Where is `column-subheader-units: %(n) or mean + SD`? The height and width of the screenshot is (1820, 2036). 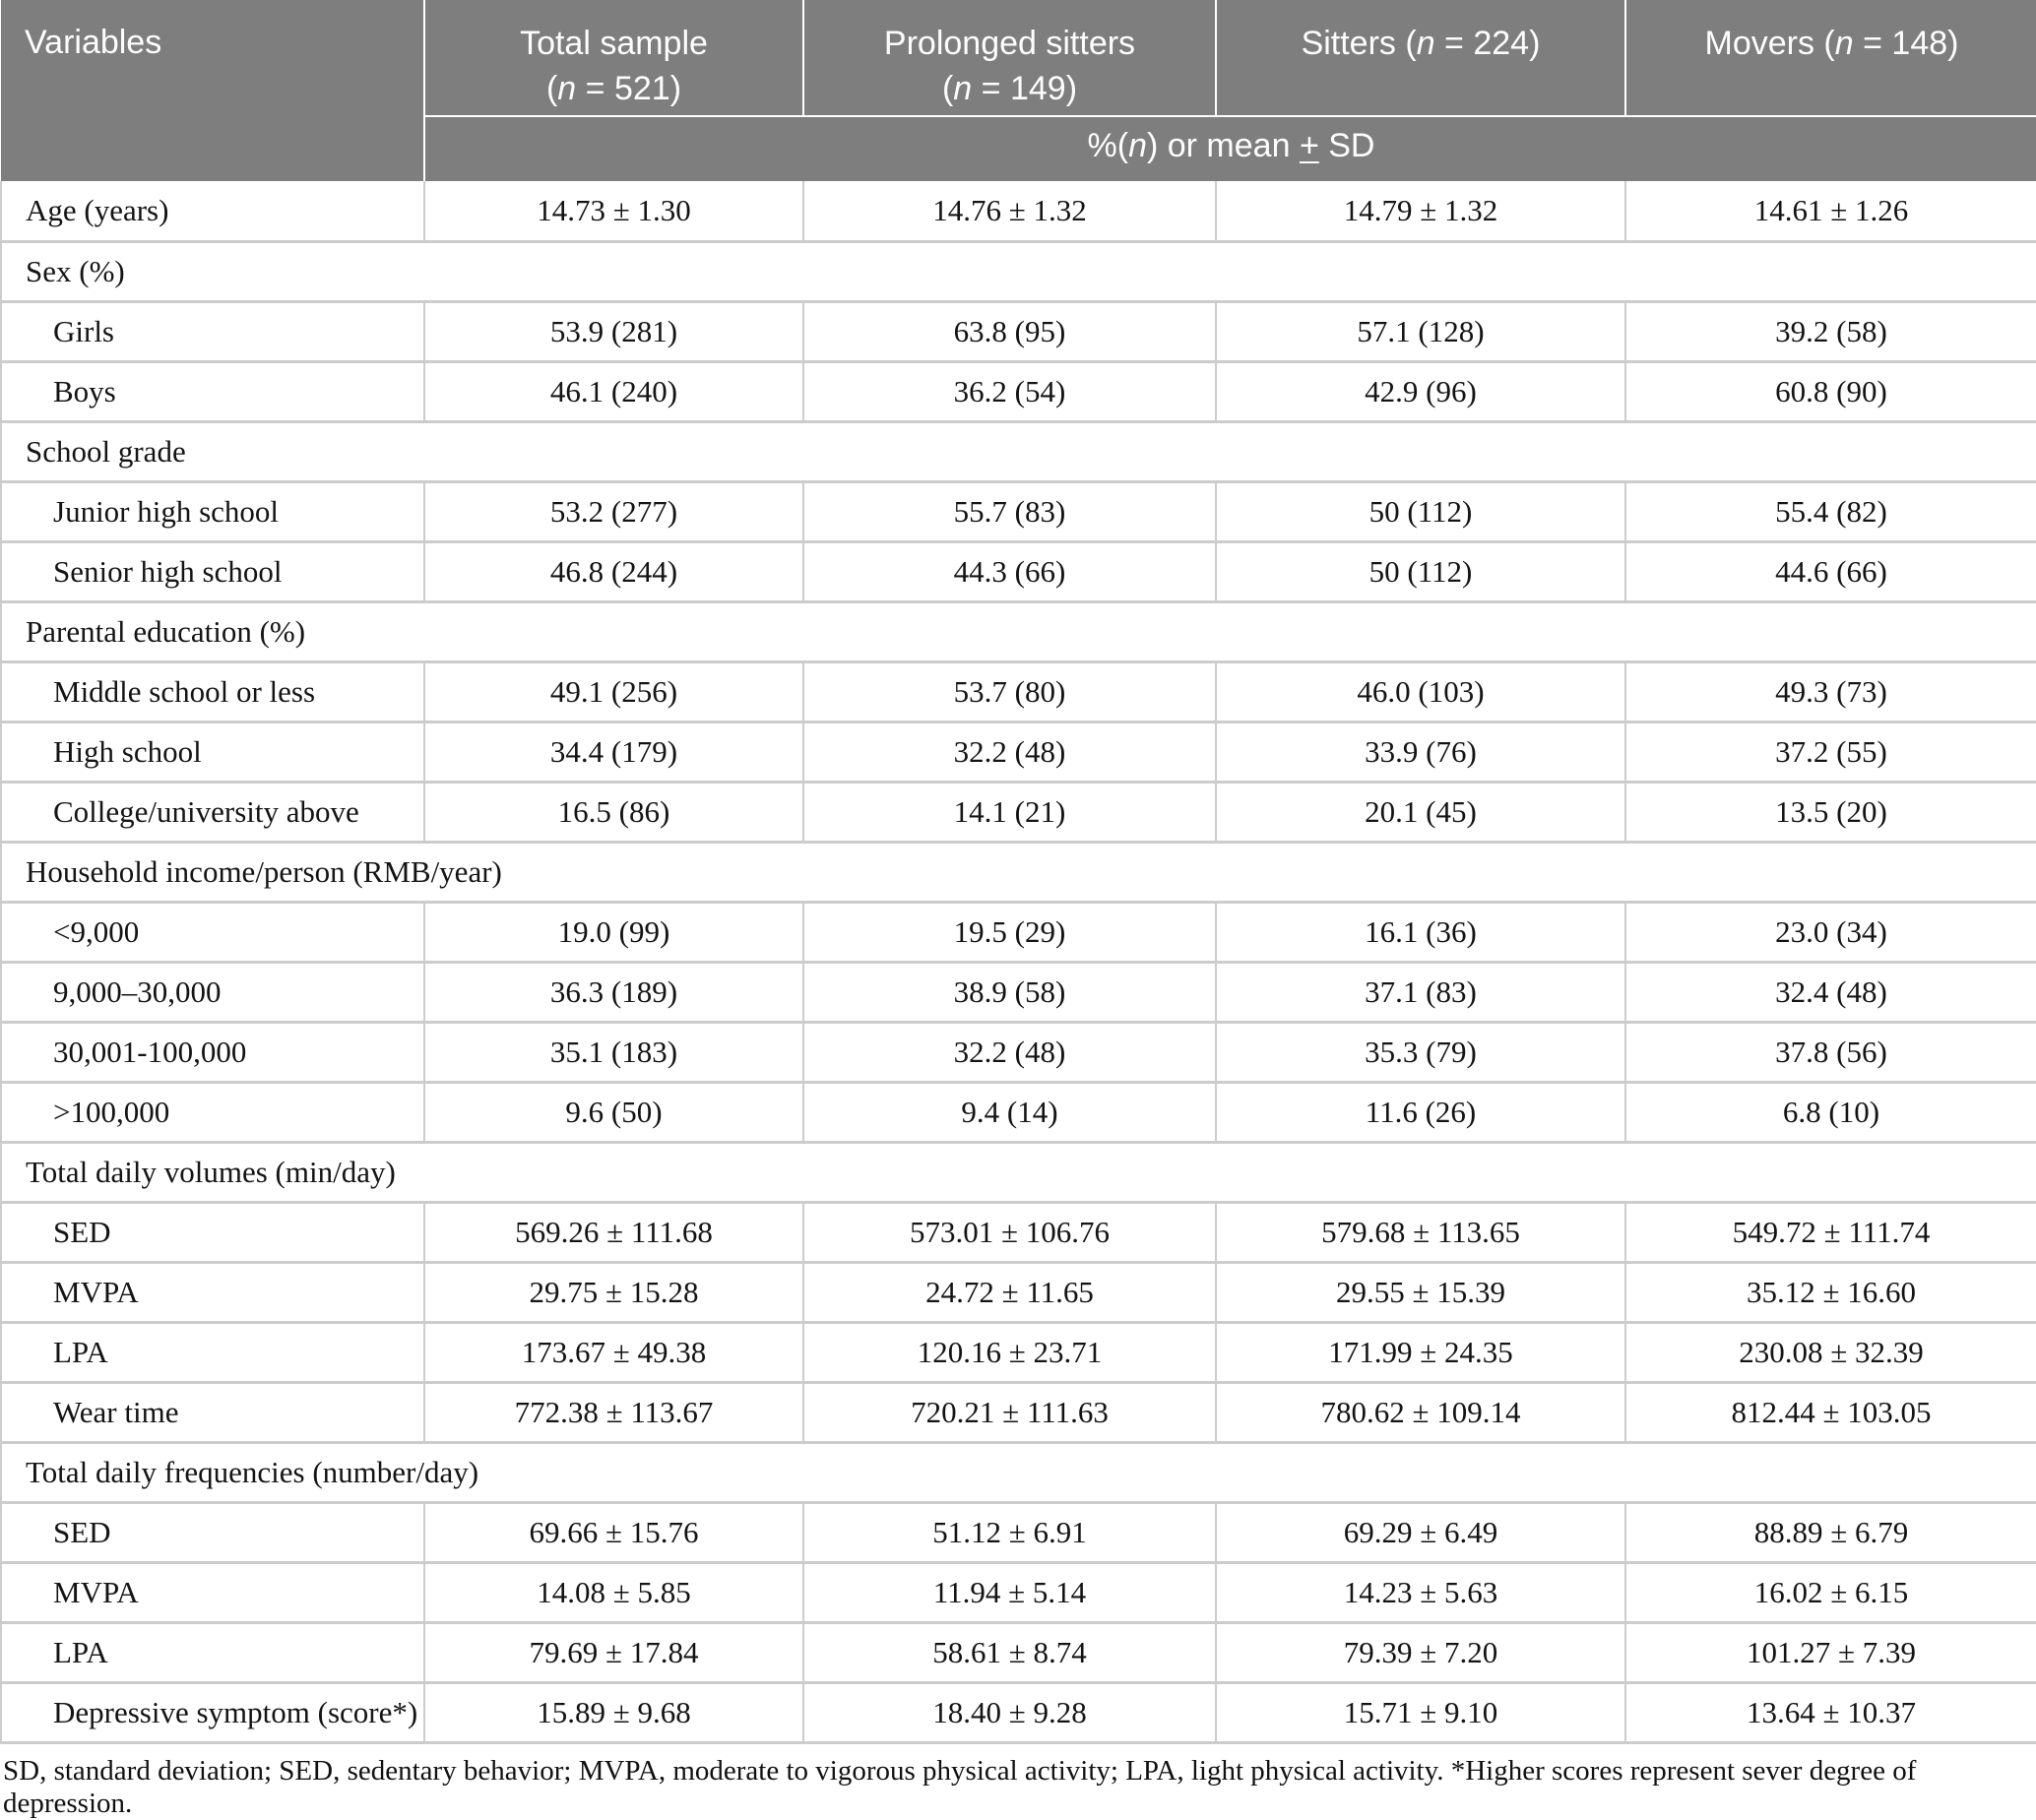
column-subheader-units: %(n) or mean + SD is located at coordinates (1229, 148).